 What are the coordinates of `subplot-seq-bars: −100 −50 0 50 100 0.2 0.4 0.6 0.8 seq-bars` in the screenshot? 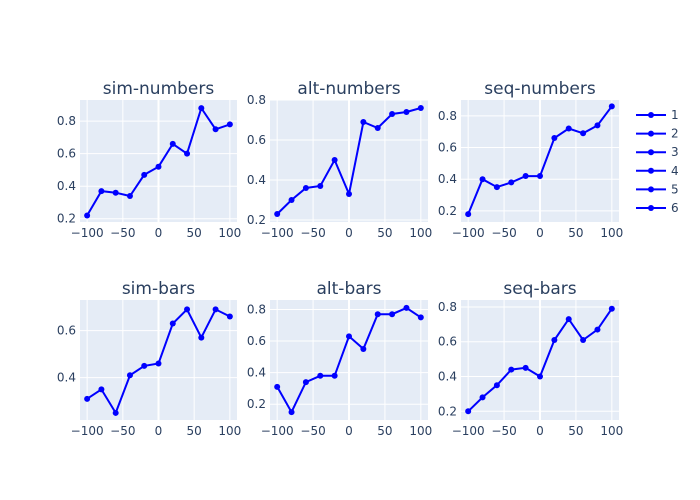 It's located at (530, 358).